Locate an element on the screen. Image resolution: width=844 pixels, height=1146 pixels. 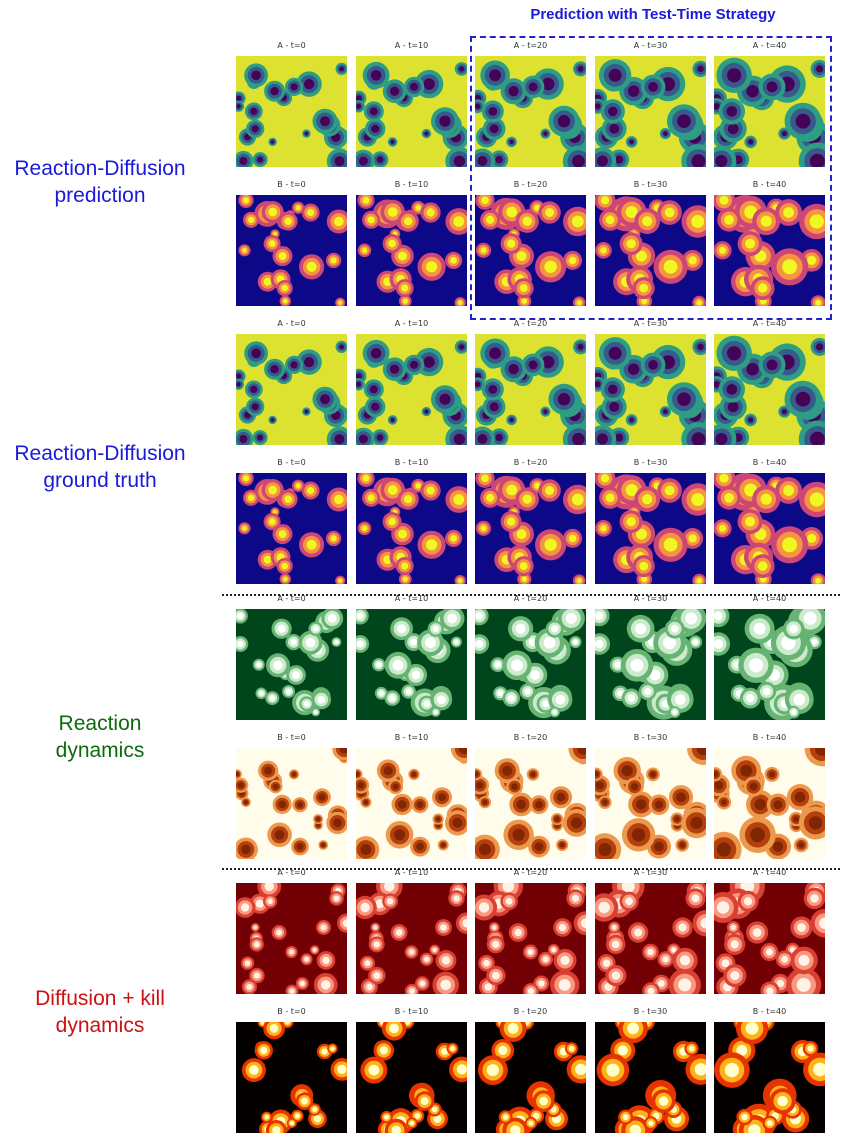
panel-label: A - t=10 is located at coordinates (411, 45).